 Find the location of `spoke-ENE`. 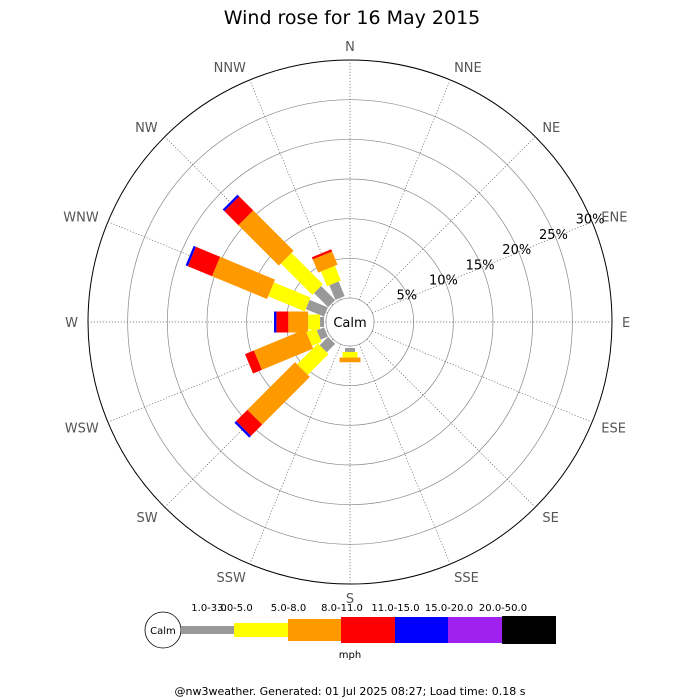

spoke-ENE is located at coordinates (482, 267).